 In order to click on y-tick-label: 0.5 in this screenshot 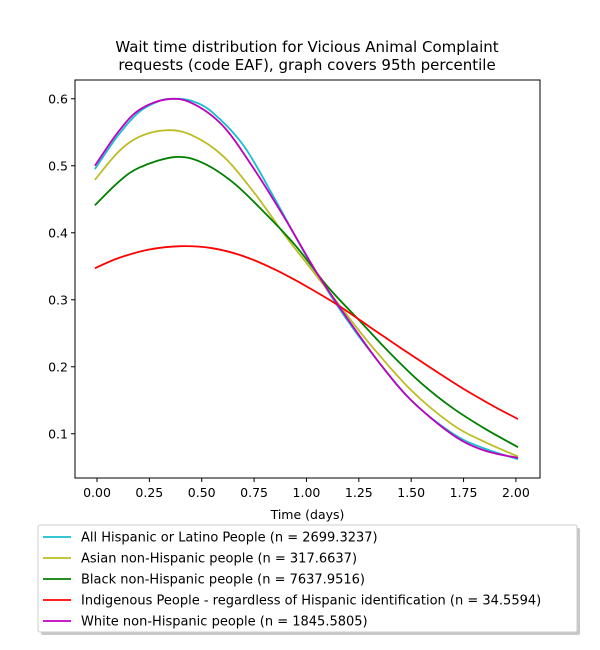, I will do `click(58, 165)`.